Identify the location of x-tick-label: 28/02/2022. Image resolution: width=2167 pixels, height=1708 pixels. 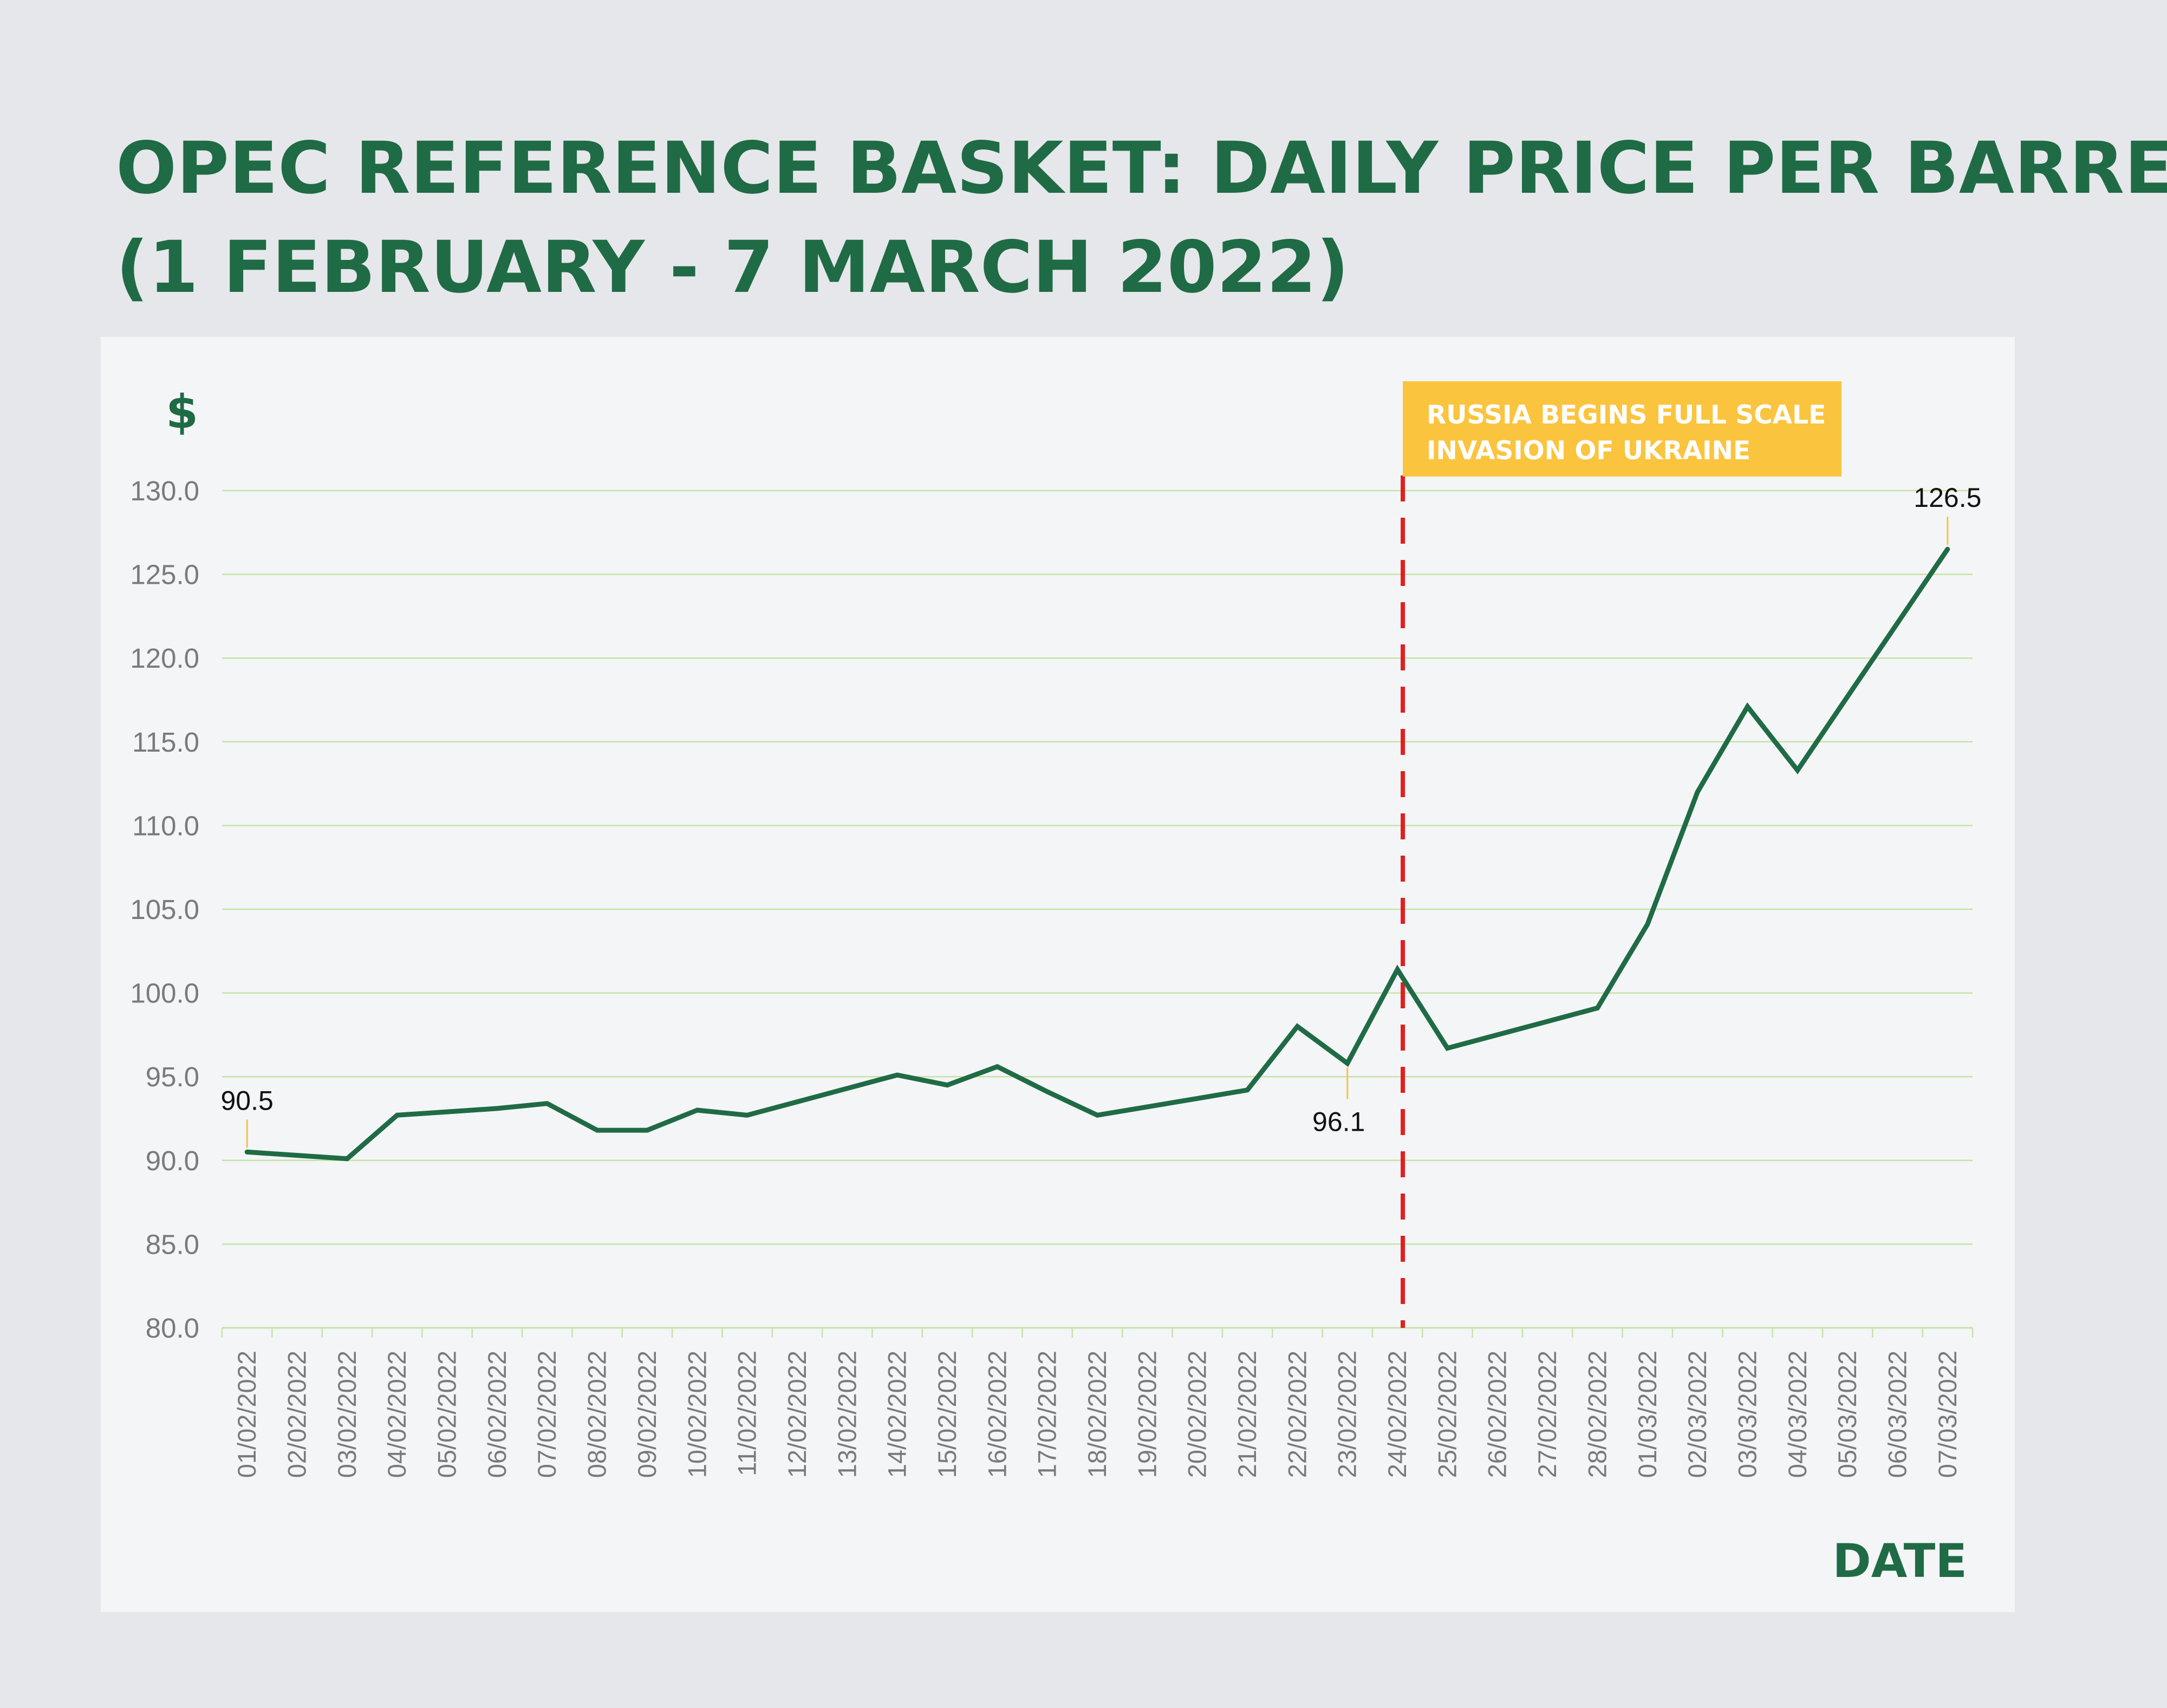
(1597, 1414).